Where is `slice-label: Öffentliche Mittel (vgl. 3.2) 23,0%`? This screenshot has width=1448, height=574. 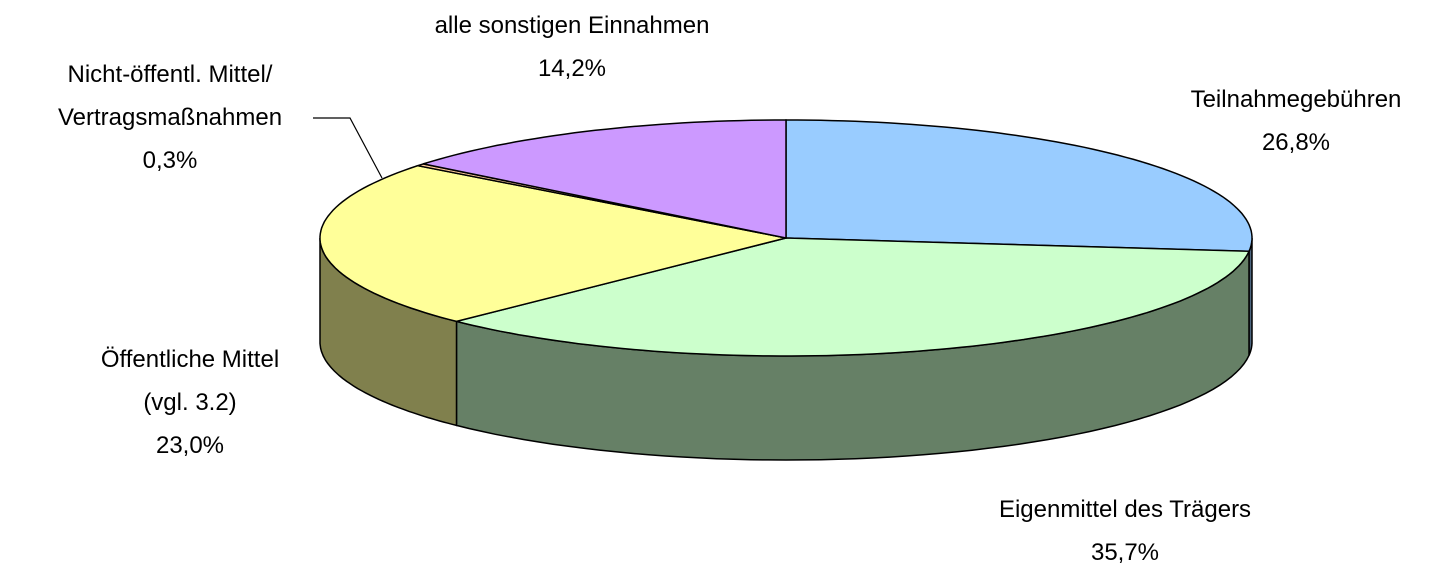 slice-label: Öffentliche Mittel (vgl. 3.2) 23,0% is located at coordinates (190, 402).